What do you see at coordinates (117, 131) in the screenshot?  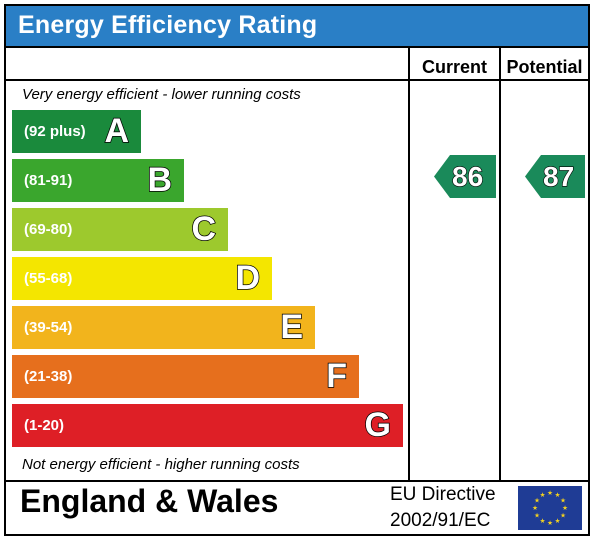 I see `band-letter: A` at bounding box center [117, 131].